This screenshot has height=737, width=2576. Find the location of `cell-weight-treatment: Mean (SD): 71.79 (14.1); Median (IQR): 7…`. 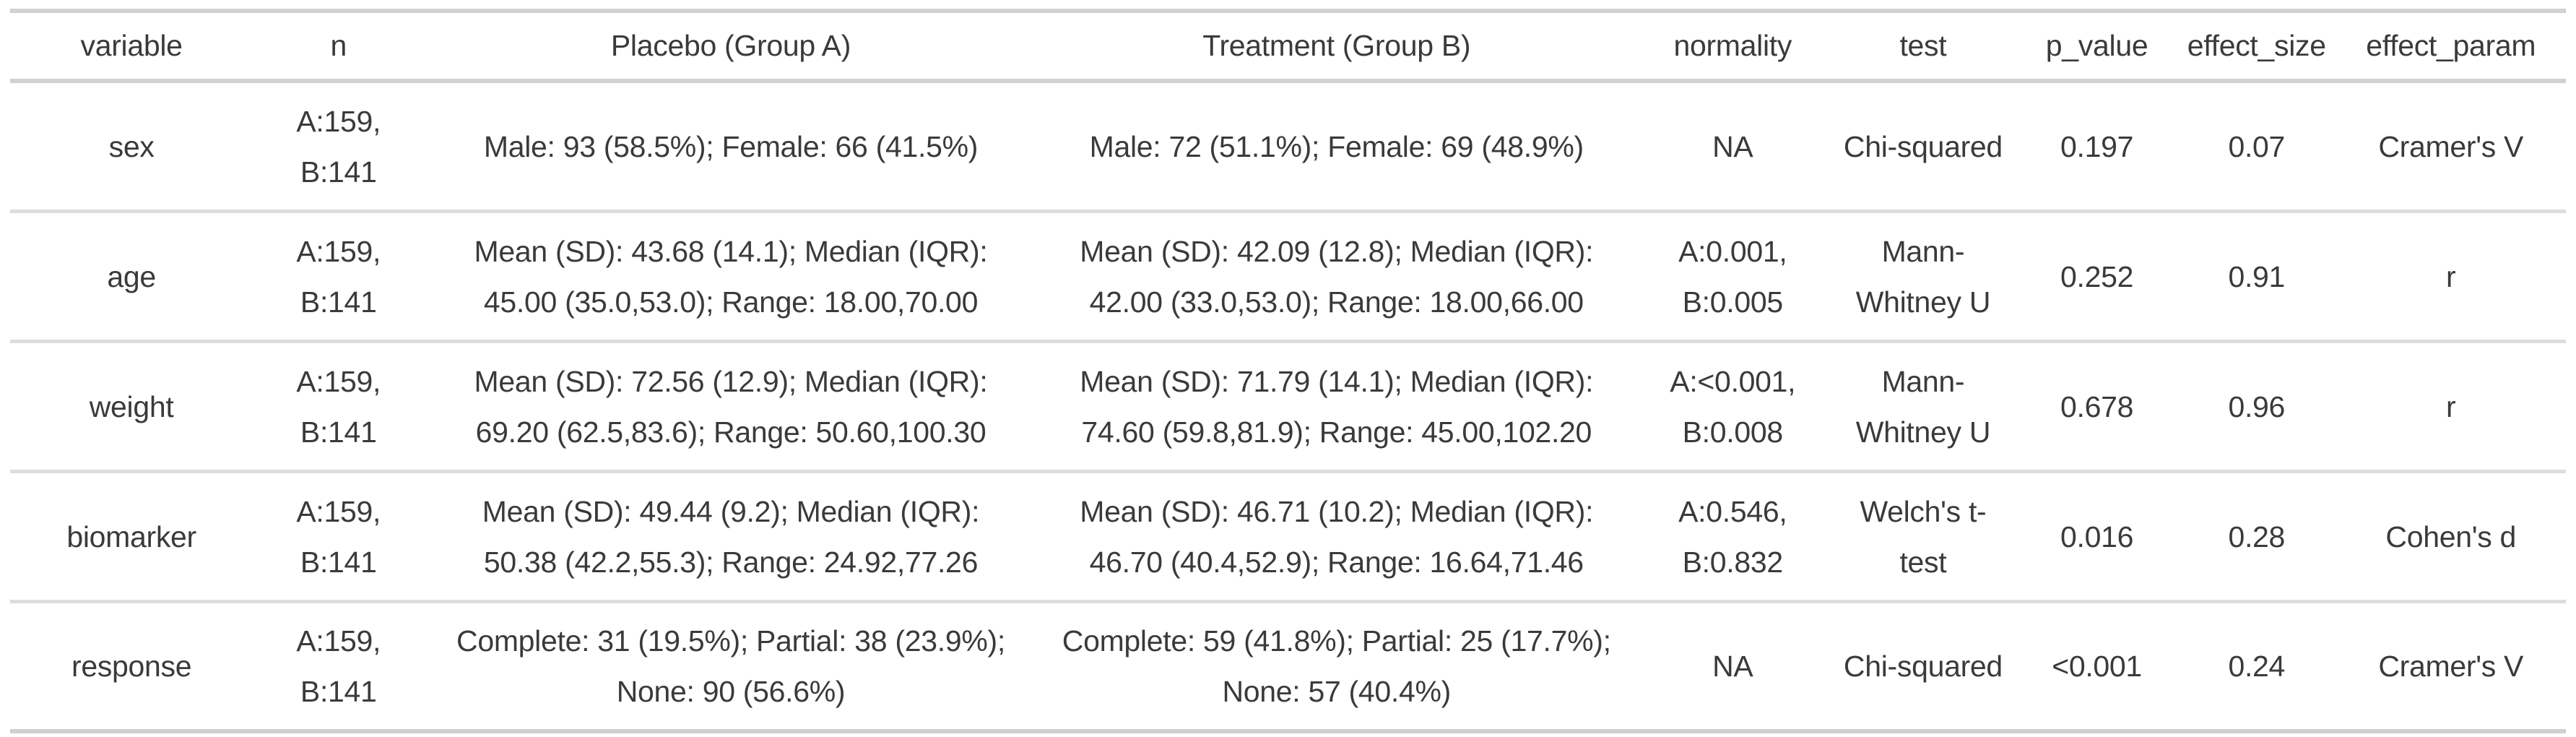

cell-weight-treatment: Mean (SD): 71.79 (14.1); Median (IQR): 7… is located at coordinates (1336, 407).